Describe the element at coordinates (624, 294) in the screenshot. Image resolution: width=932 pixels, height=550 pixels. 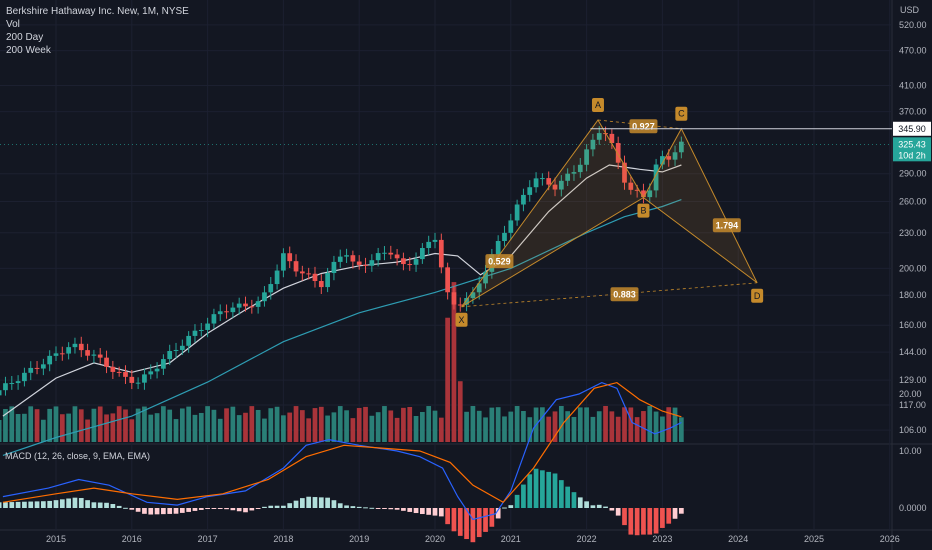
I see `pattern-ratio-badge` at that location.